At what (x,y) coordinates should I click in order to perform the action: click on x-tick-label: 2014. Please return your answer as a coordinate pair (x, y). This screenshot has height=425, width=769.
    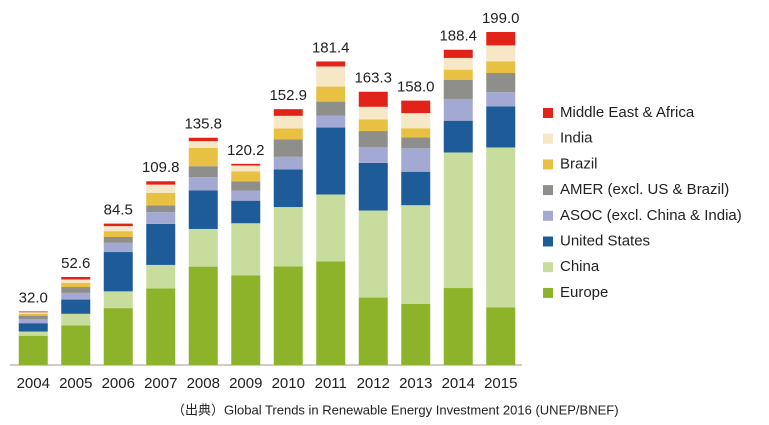
    Looking at the image, I should click on (458, 383).